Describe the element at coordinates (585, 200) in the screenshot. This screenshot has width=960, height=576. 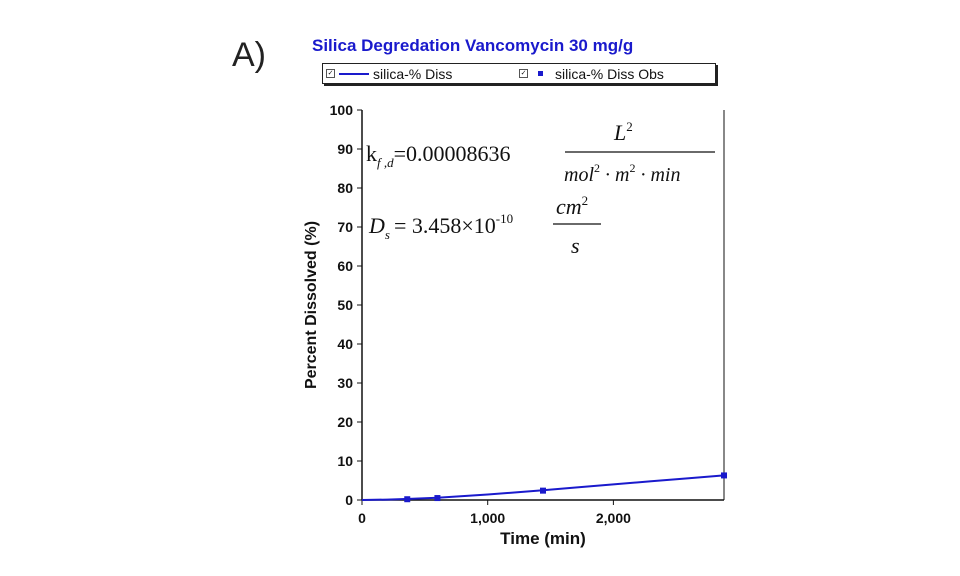
I see `eq2-num-sup: 2` at that location.